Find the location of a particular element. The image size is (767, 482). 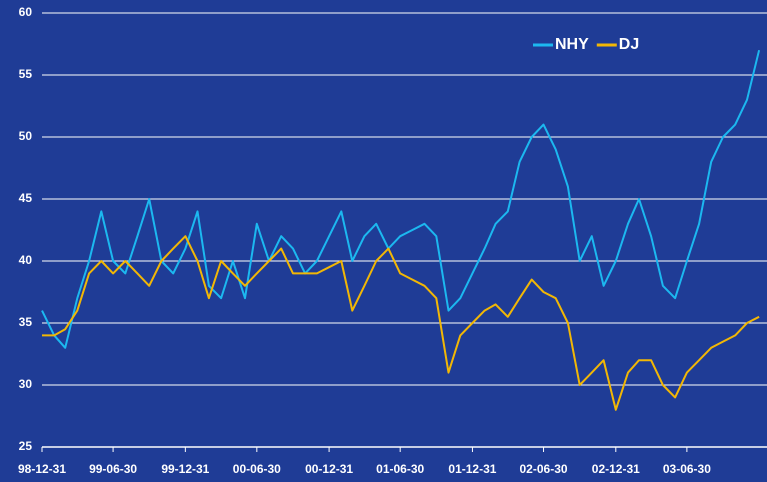

x-tick-label: 99-12-31 is located at coordinates (185, 469).